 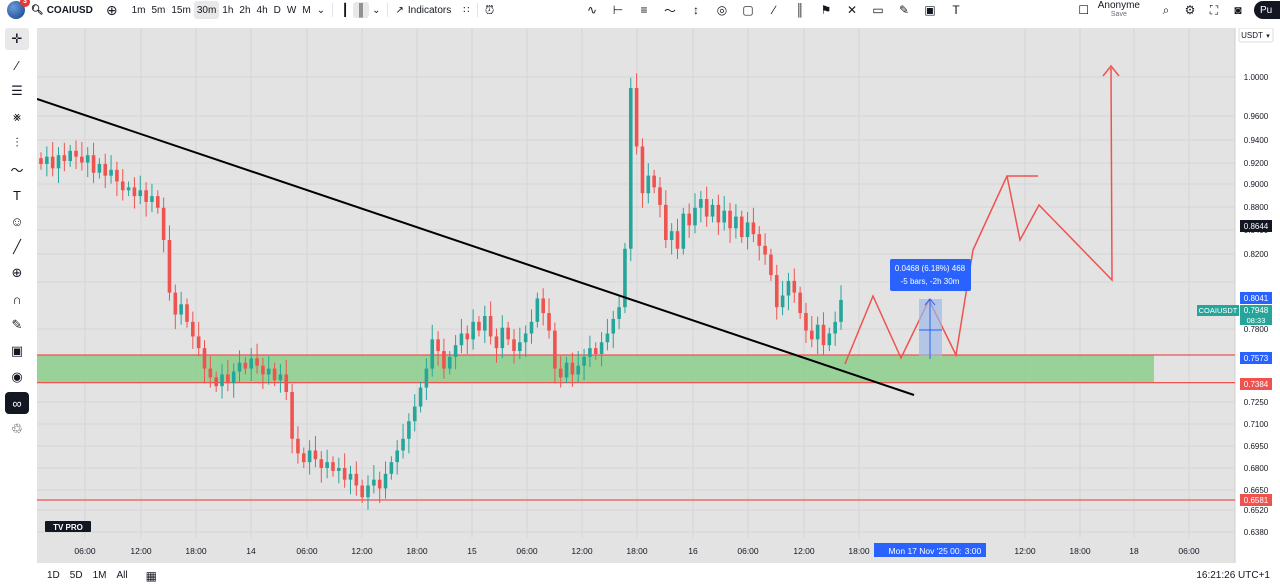 I want to click on bar-chart-type-icon: ┃, so click(x=345, y=10).